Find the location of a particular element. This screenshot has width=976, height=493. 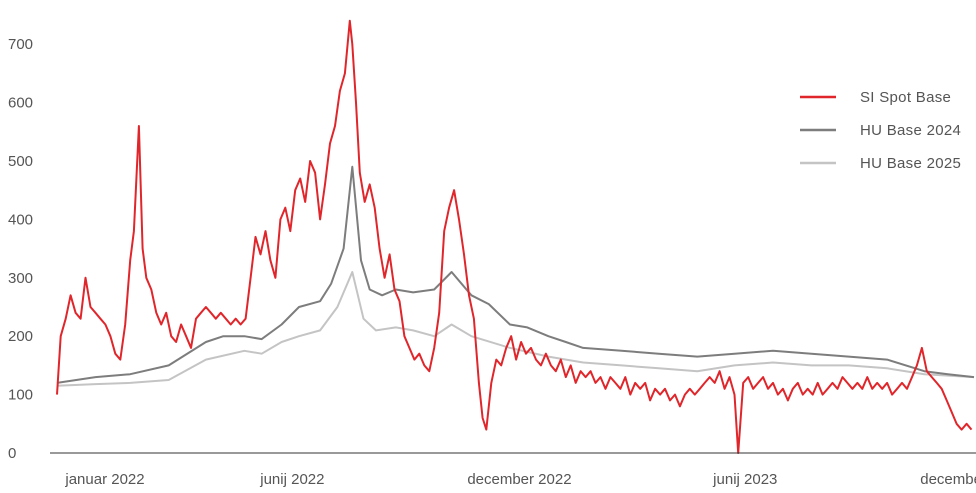

y-tick-label: 400 is located at coordinates (20, 219).